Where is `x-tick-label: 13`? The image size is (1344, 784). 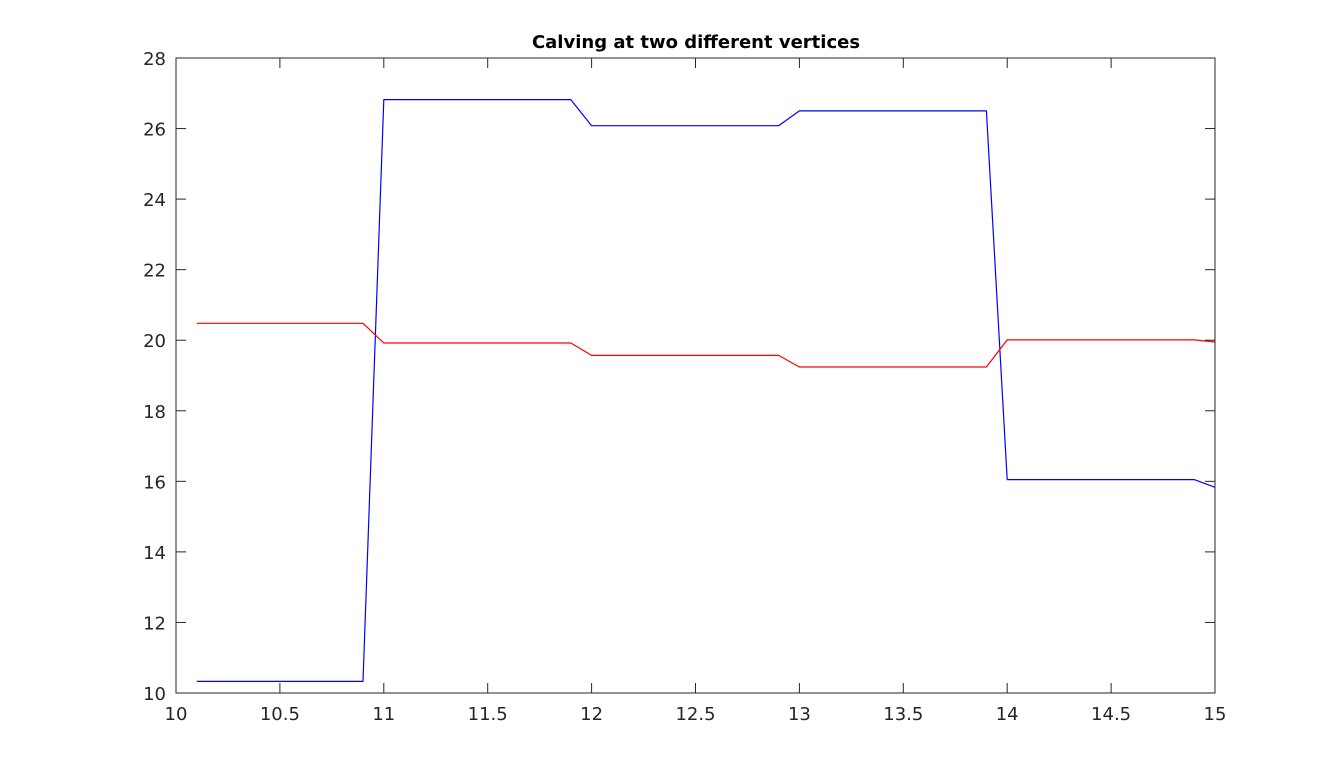 x-tick-label: 13 is located at coordinates (799, 714).